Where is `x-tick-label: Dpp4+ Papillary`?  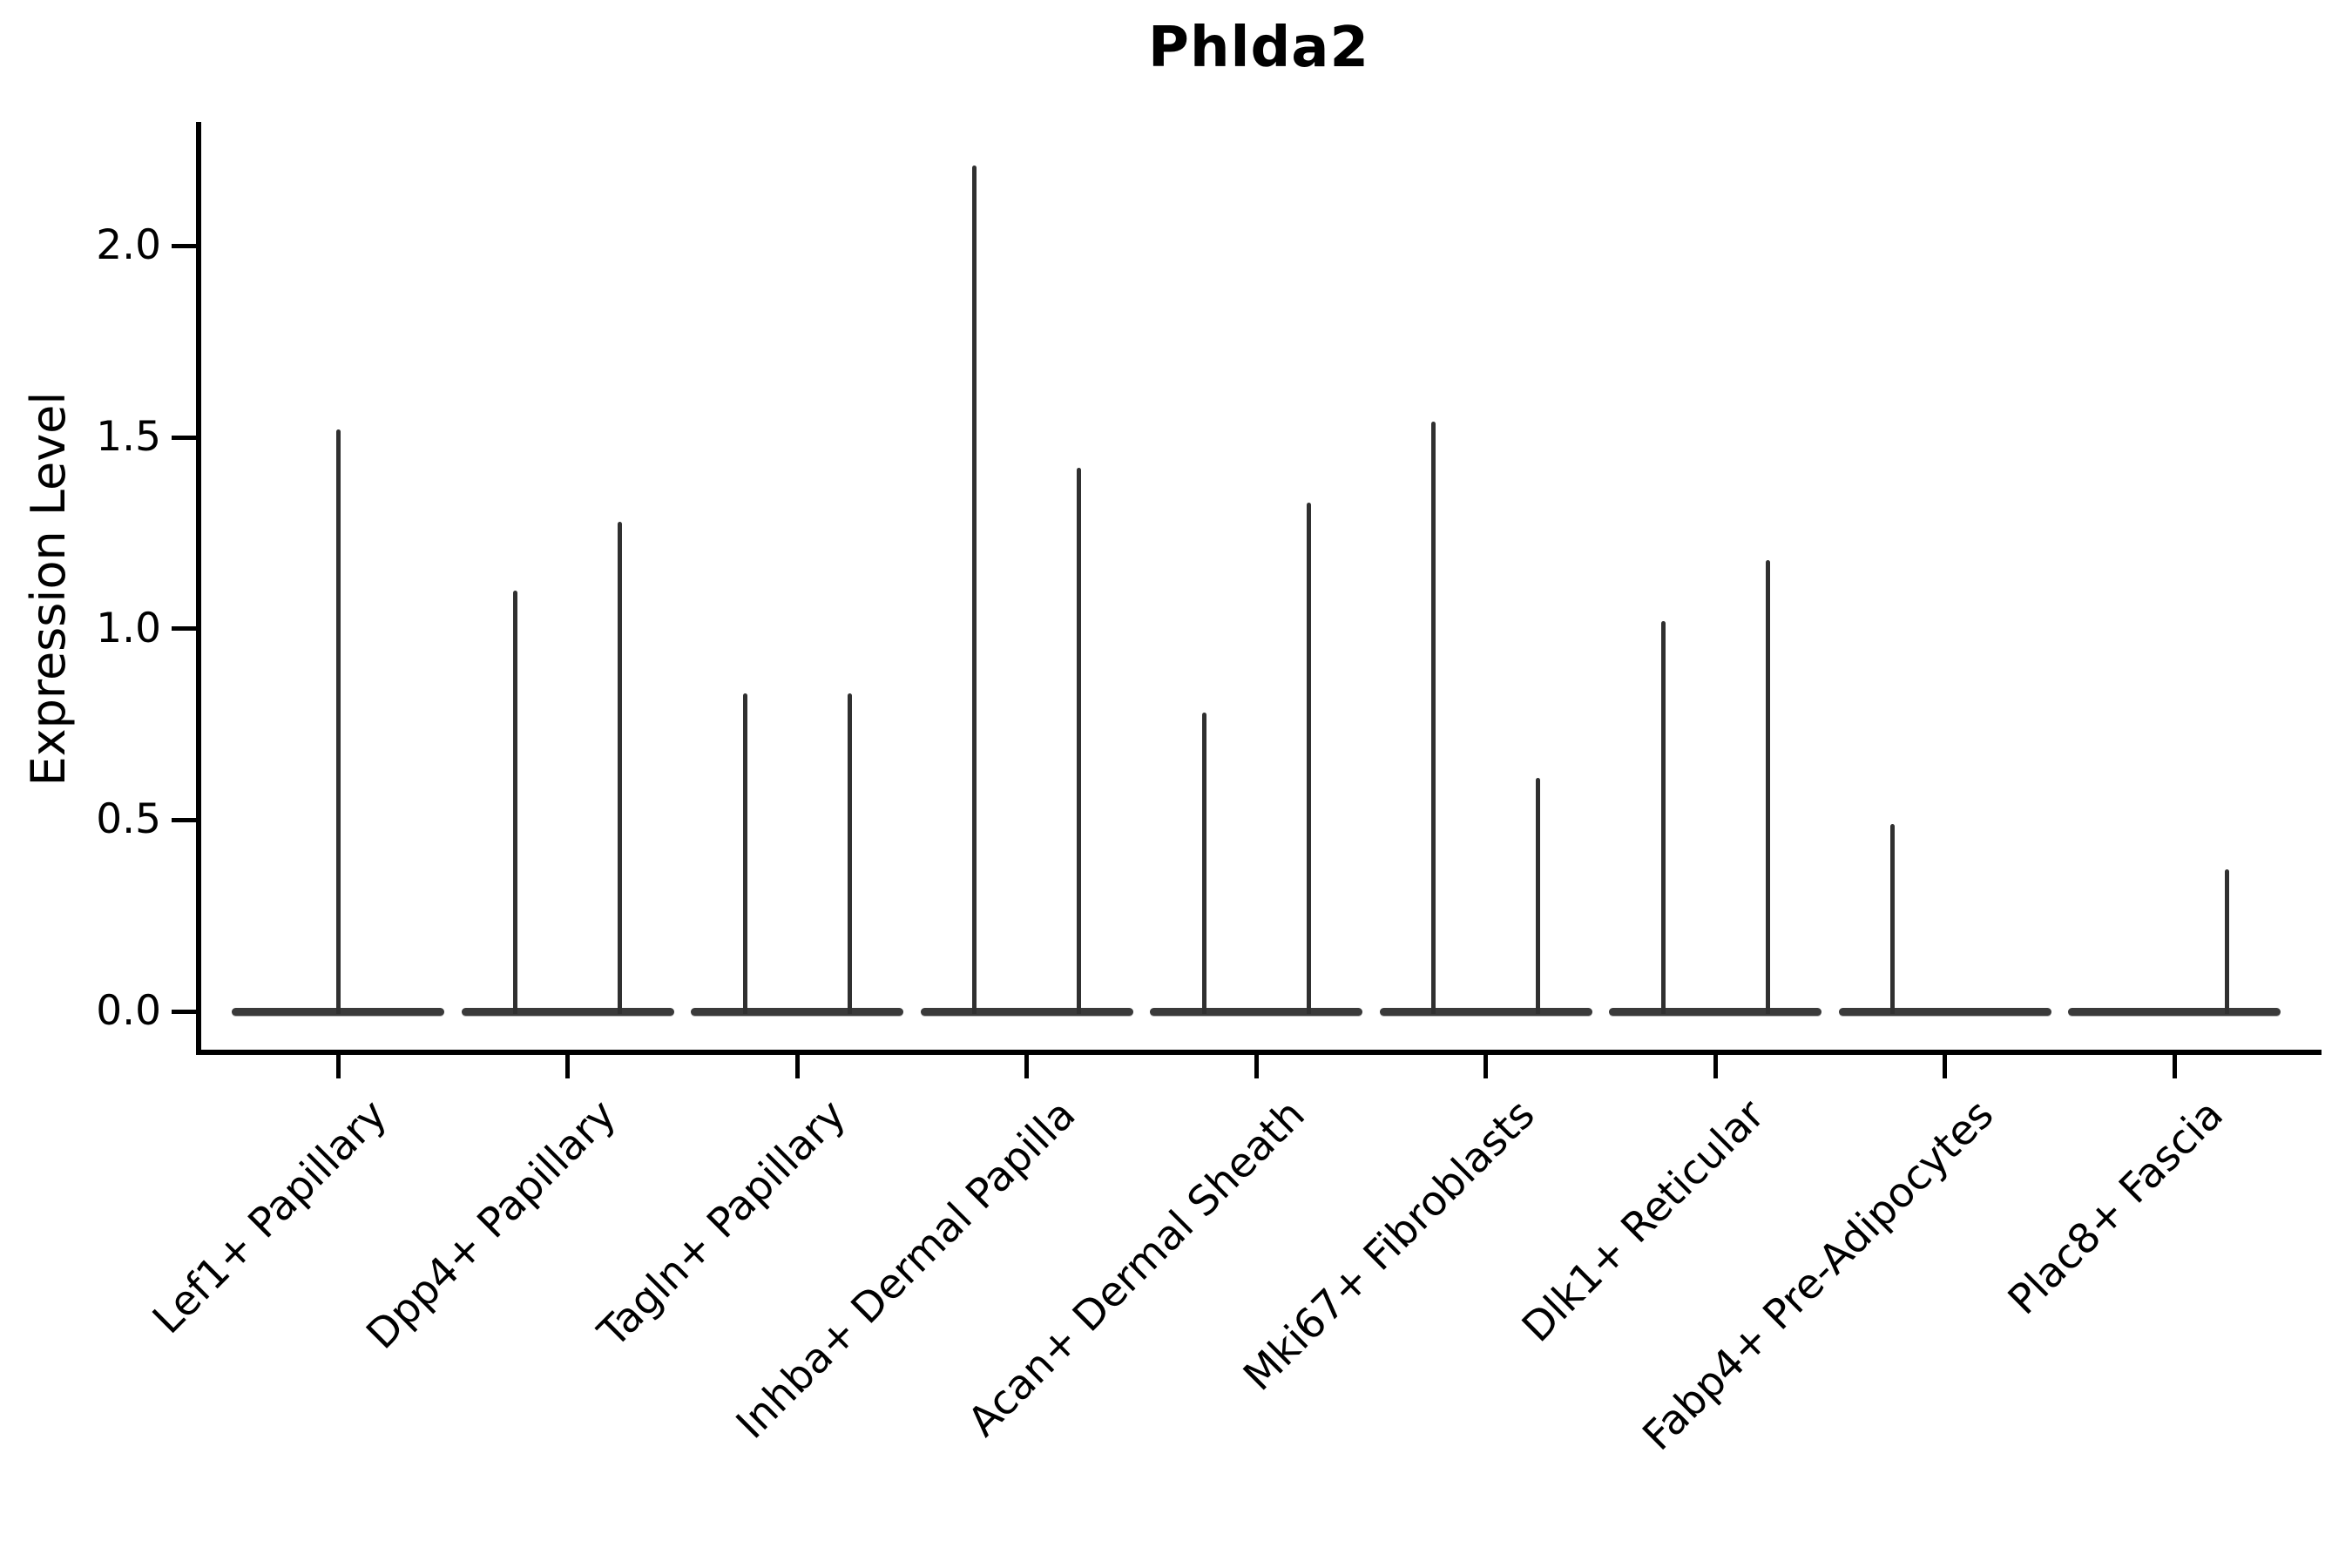
x-tick-label: Dpp4+ Papillary is located at coordinates (491, 1225).